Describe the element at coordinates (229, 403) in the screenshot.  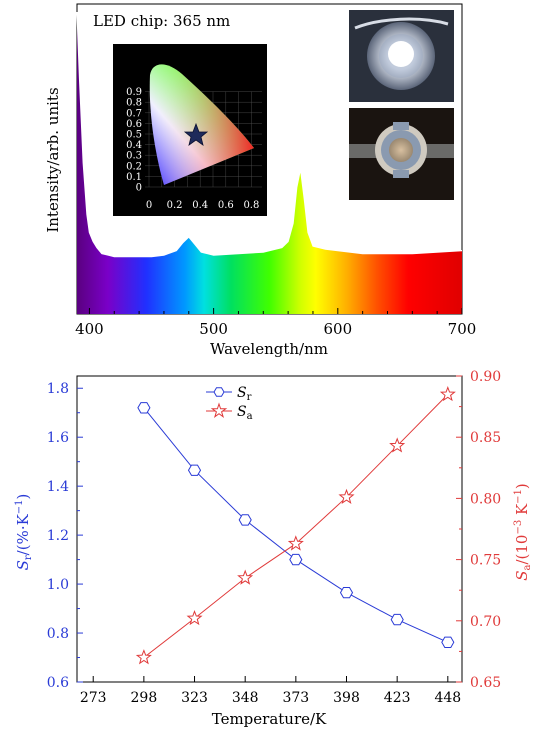
I see `legend: Sr Sa` at that location.